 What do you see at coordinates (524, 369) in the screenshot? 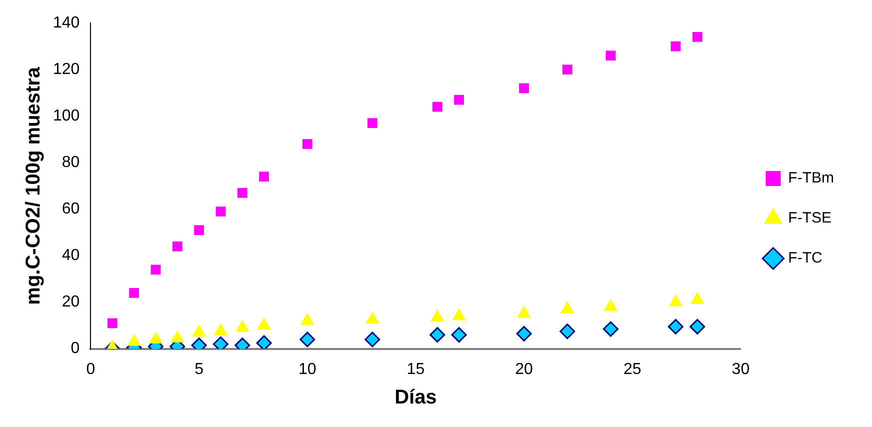
I see `x-tick-label: 20` at bounding box center [524, 369].